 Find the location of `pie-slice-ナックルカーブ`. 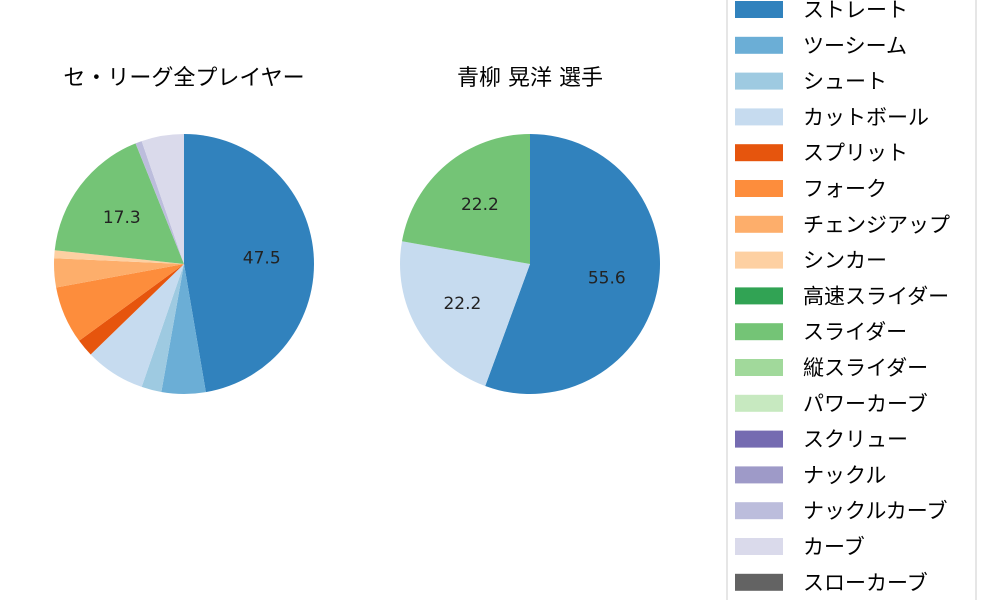

pie-slice-ナックルカーブ is located at coordinates (159, 202).